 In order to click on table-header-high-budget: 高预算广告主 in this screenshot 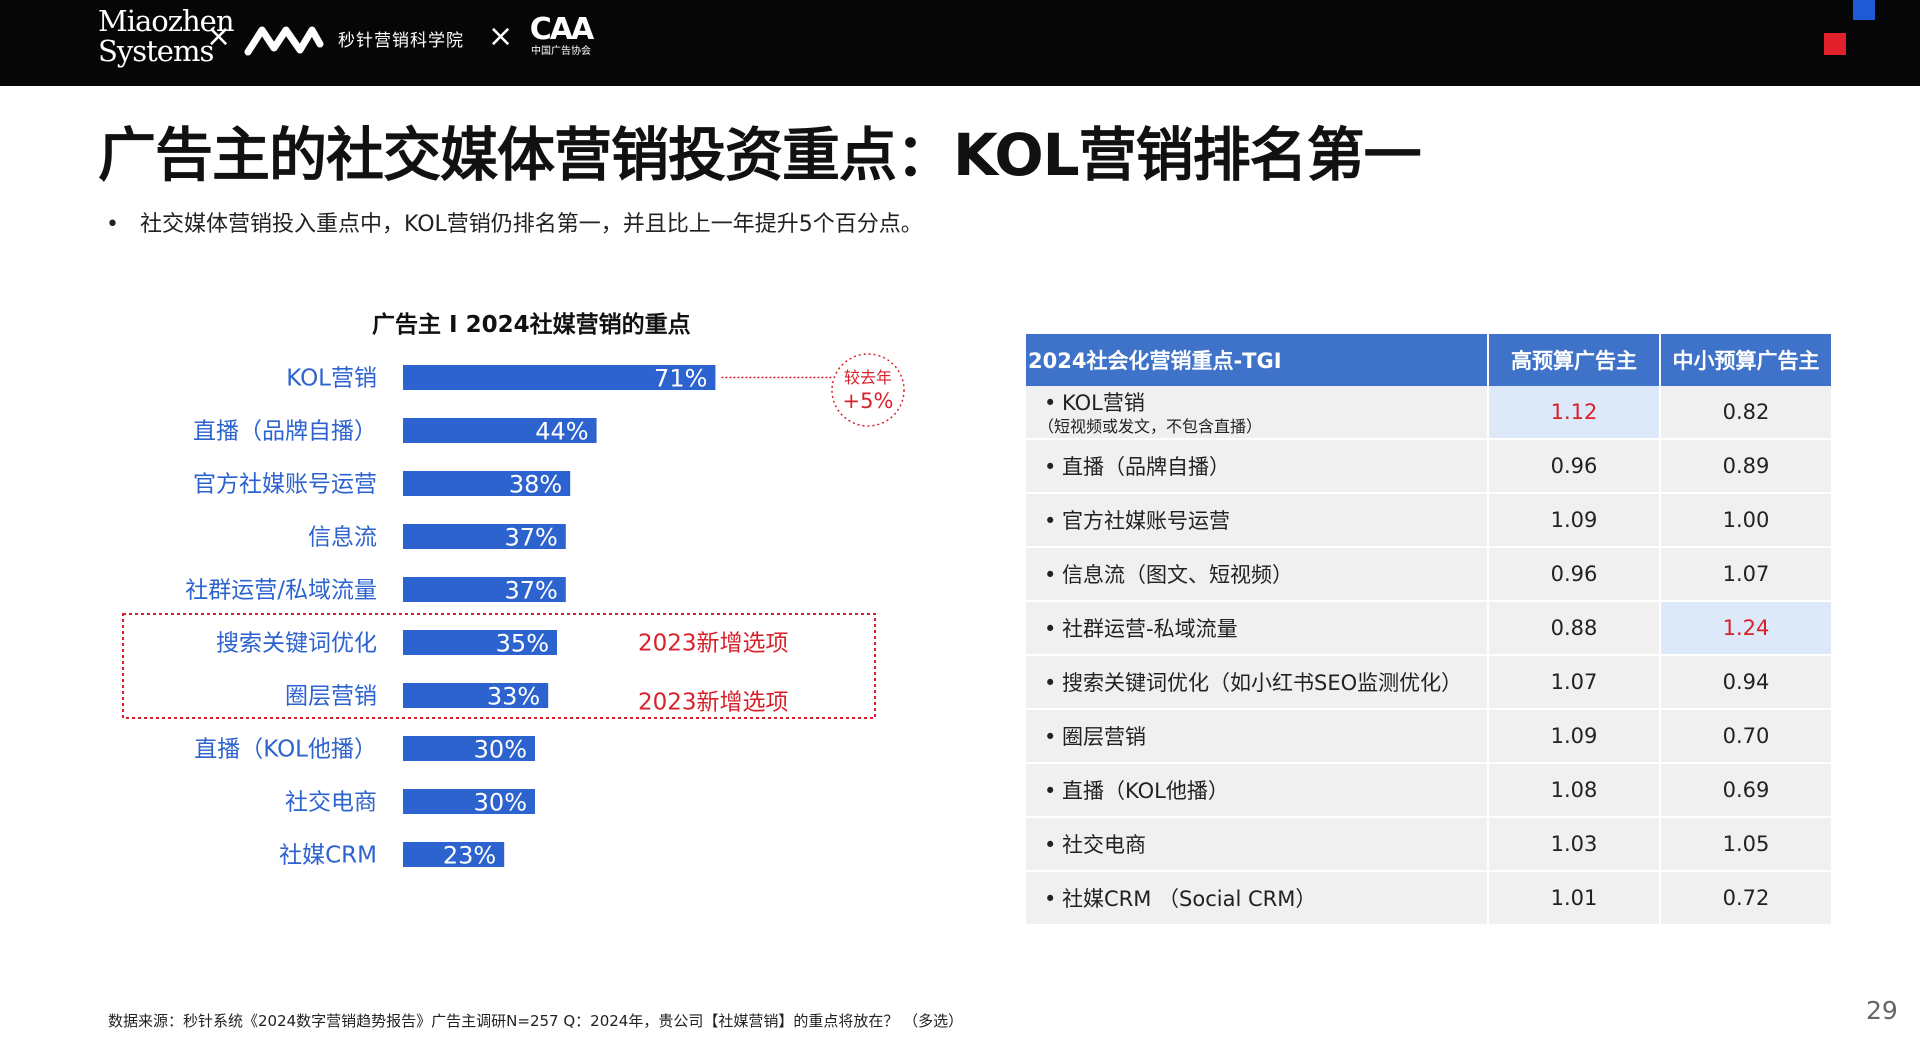, I will do `click(1574, 360)`.